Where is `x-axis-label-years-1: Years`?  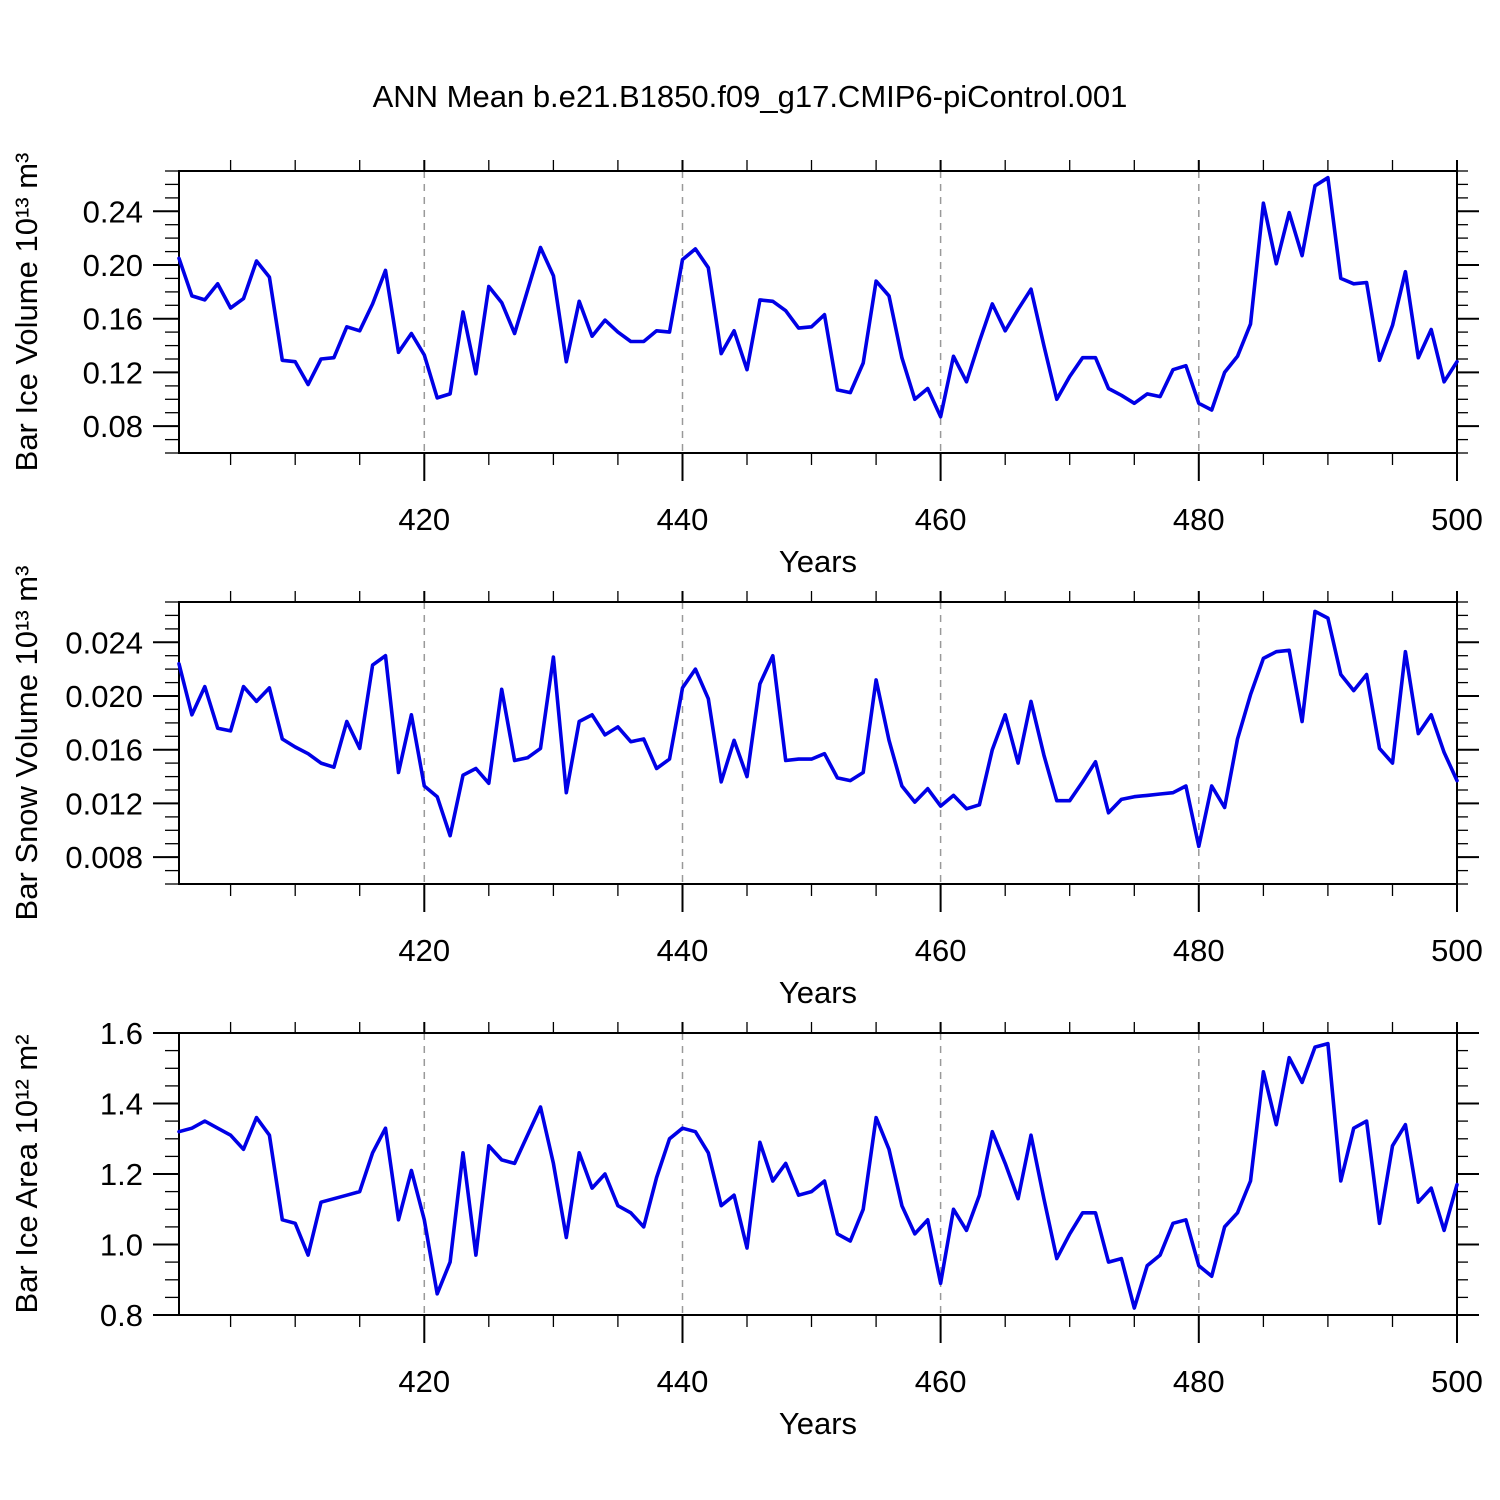 x-axis-label-years-1: Years is located at coordinates (818, 561).